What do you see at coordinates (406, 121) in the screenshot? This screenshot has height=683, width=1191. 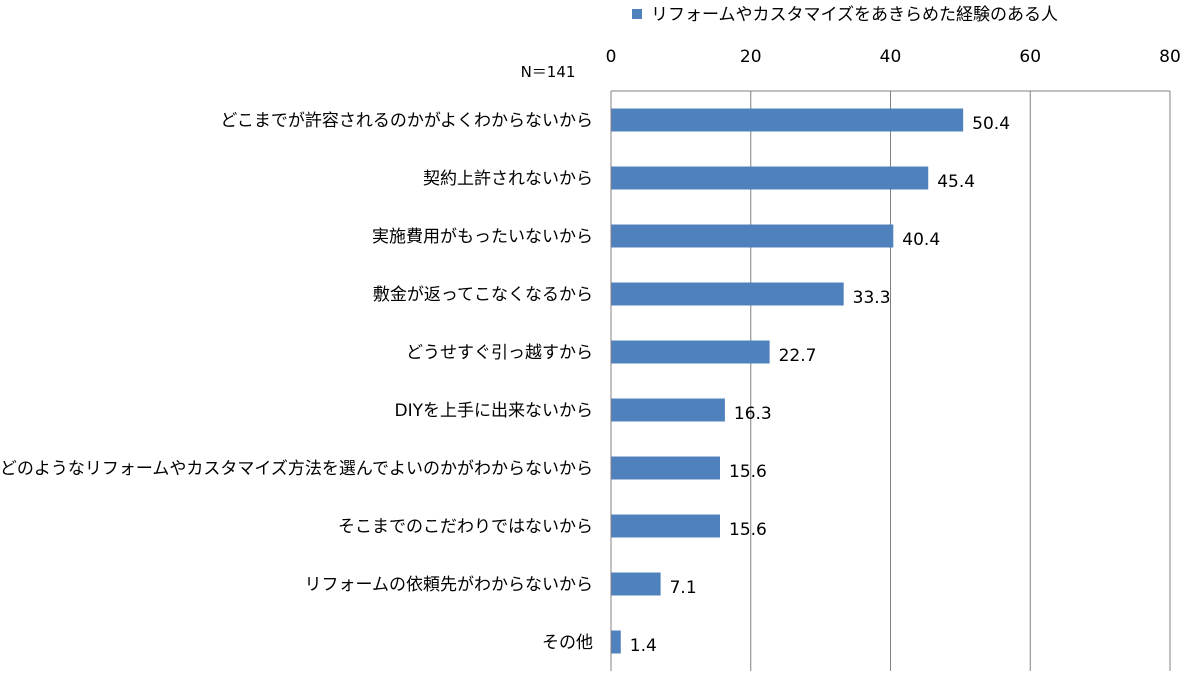 I see `category-label: どこまでが許容されるのかがよくわからないから` at bounding box center [406, 121].